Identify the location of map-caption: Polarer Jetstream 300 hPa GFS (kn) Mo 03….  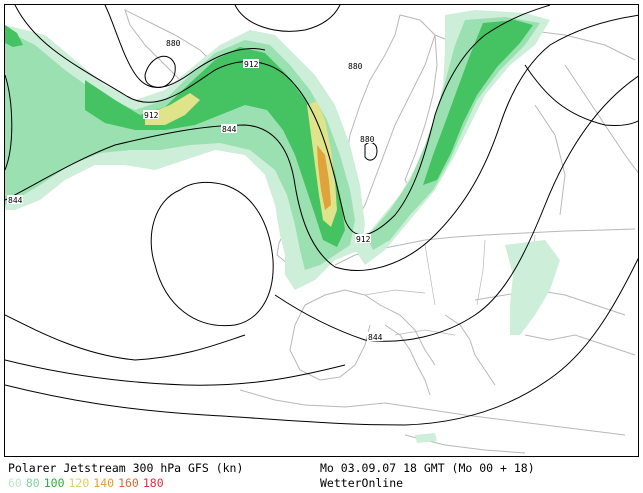
(323, 476).